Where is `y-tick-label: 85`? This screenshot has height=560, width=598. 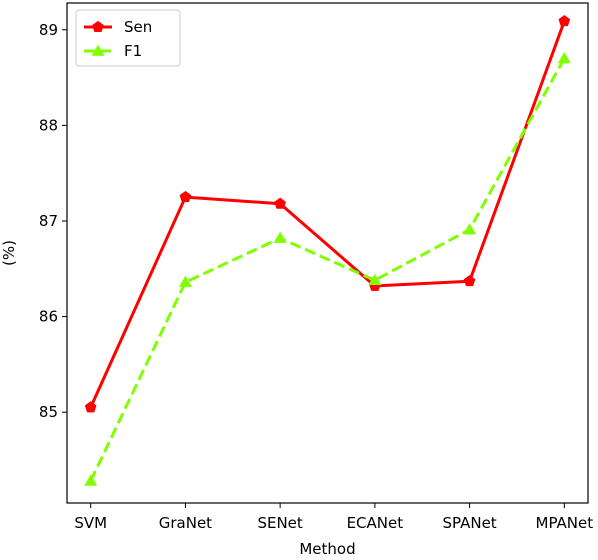
y-tick-label: 85 is located at coordinates (48, 412).